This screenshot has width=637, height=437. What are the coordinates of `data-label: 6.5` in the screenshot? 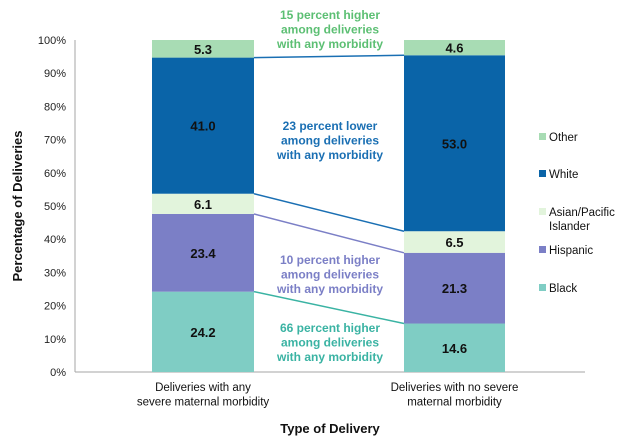 It's located at (454, 242).